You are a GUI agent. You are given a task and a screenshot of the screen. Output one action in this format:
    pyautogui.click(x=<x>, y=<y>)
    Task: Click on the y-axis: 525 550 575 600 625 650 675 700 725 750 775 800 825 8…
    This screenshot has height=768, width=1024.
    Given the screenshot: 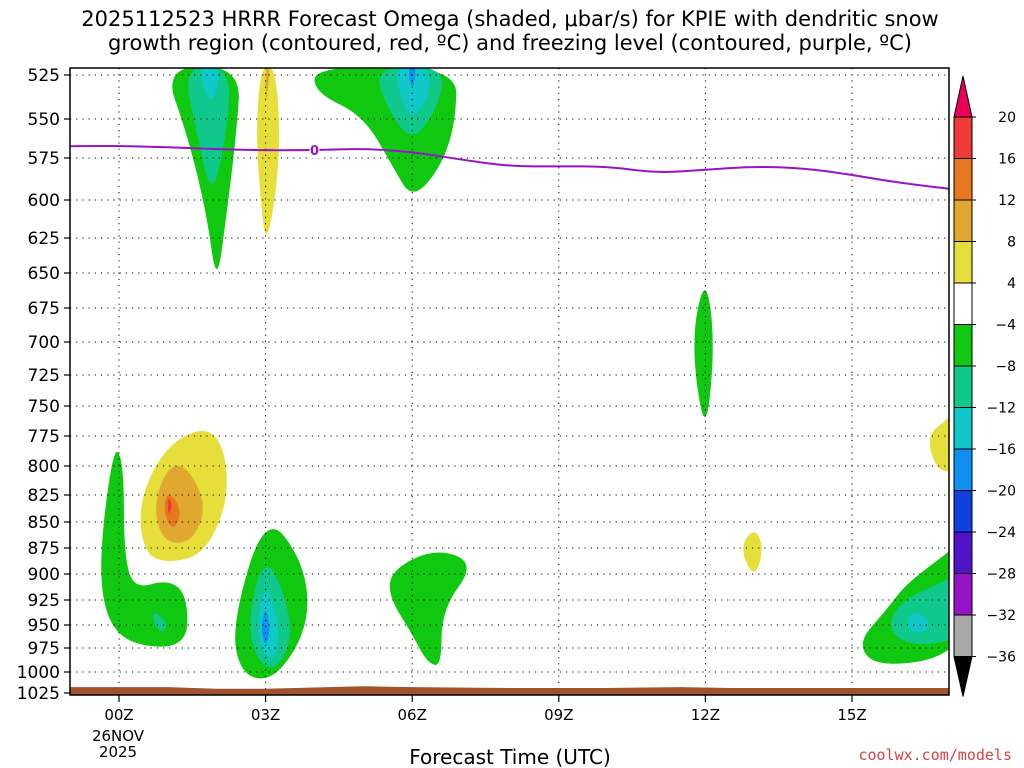 What is the action you would take?
    pyautogui.click(x=43, y=385)
    